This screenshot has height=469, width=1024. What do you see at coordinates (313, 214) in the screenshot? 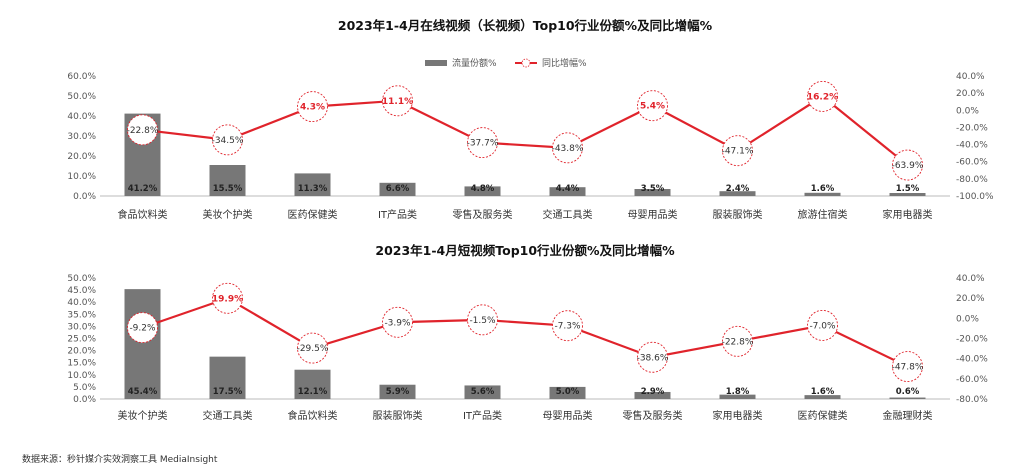
I see `category-label: 医药保健类` at bounding box center [313, 214].